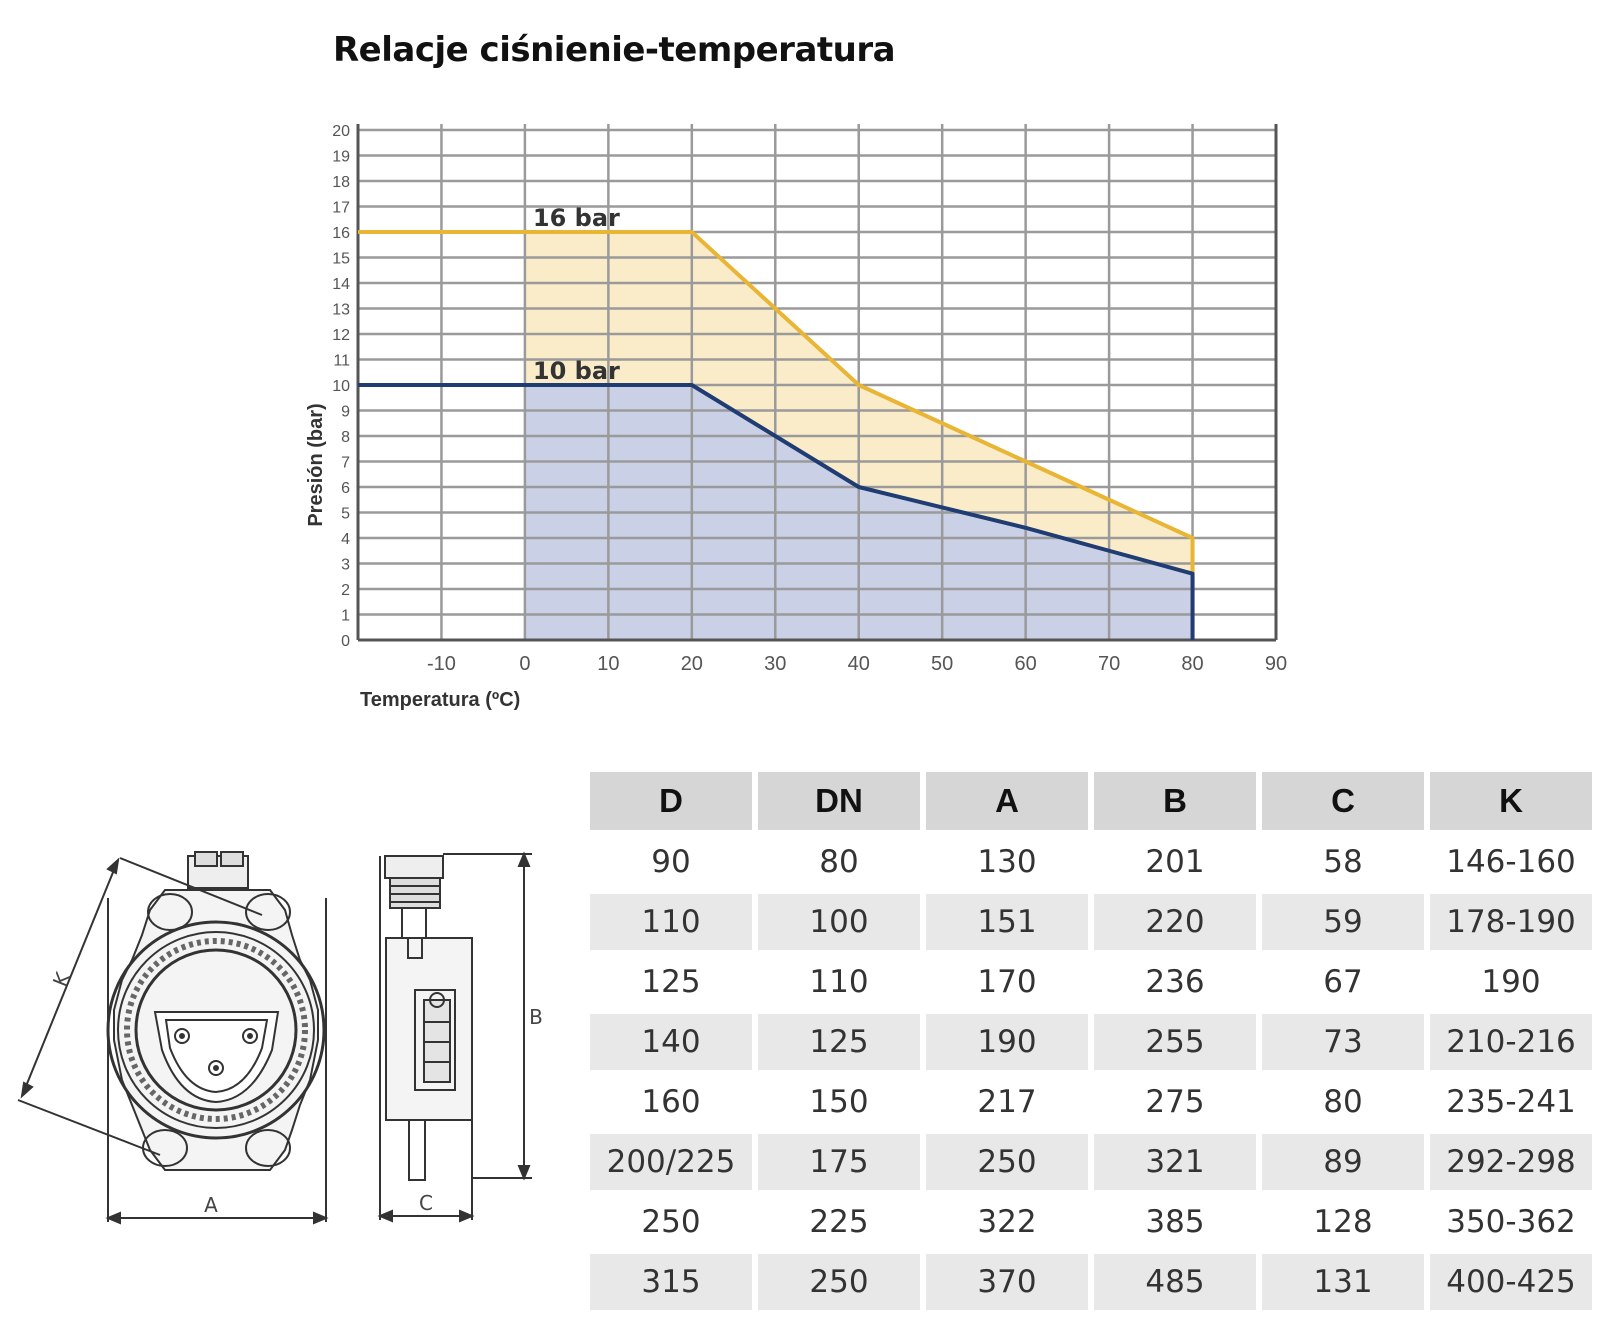 The height and width of the screenshot is (1322, 1608). I want to click on table-cell: 370, so click(1007, 1282).